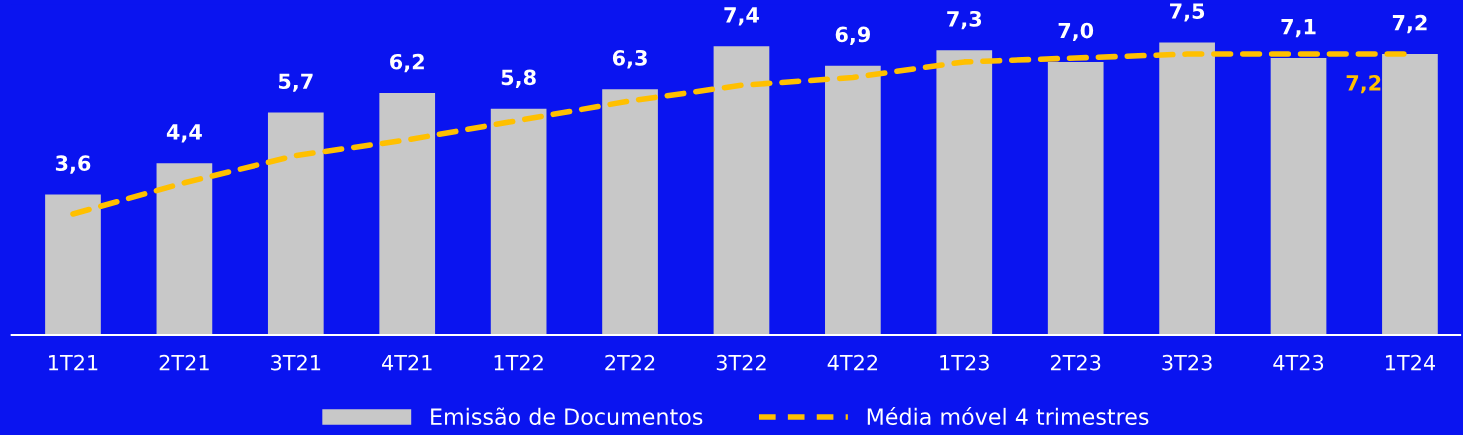 This screenshot has width=1463, height=435. Describe the element at coordinates (184, 362) in the screenshot. I see `x-tick-label: 2T21` at that location.